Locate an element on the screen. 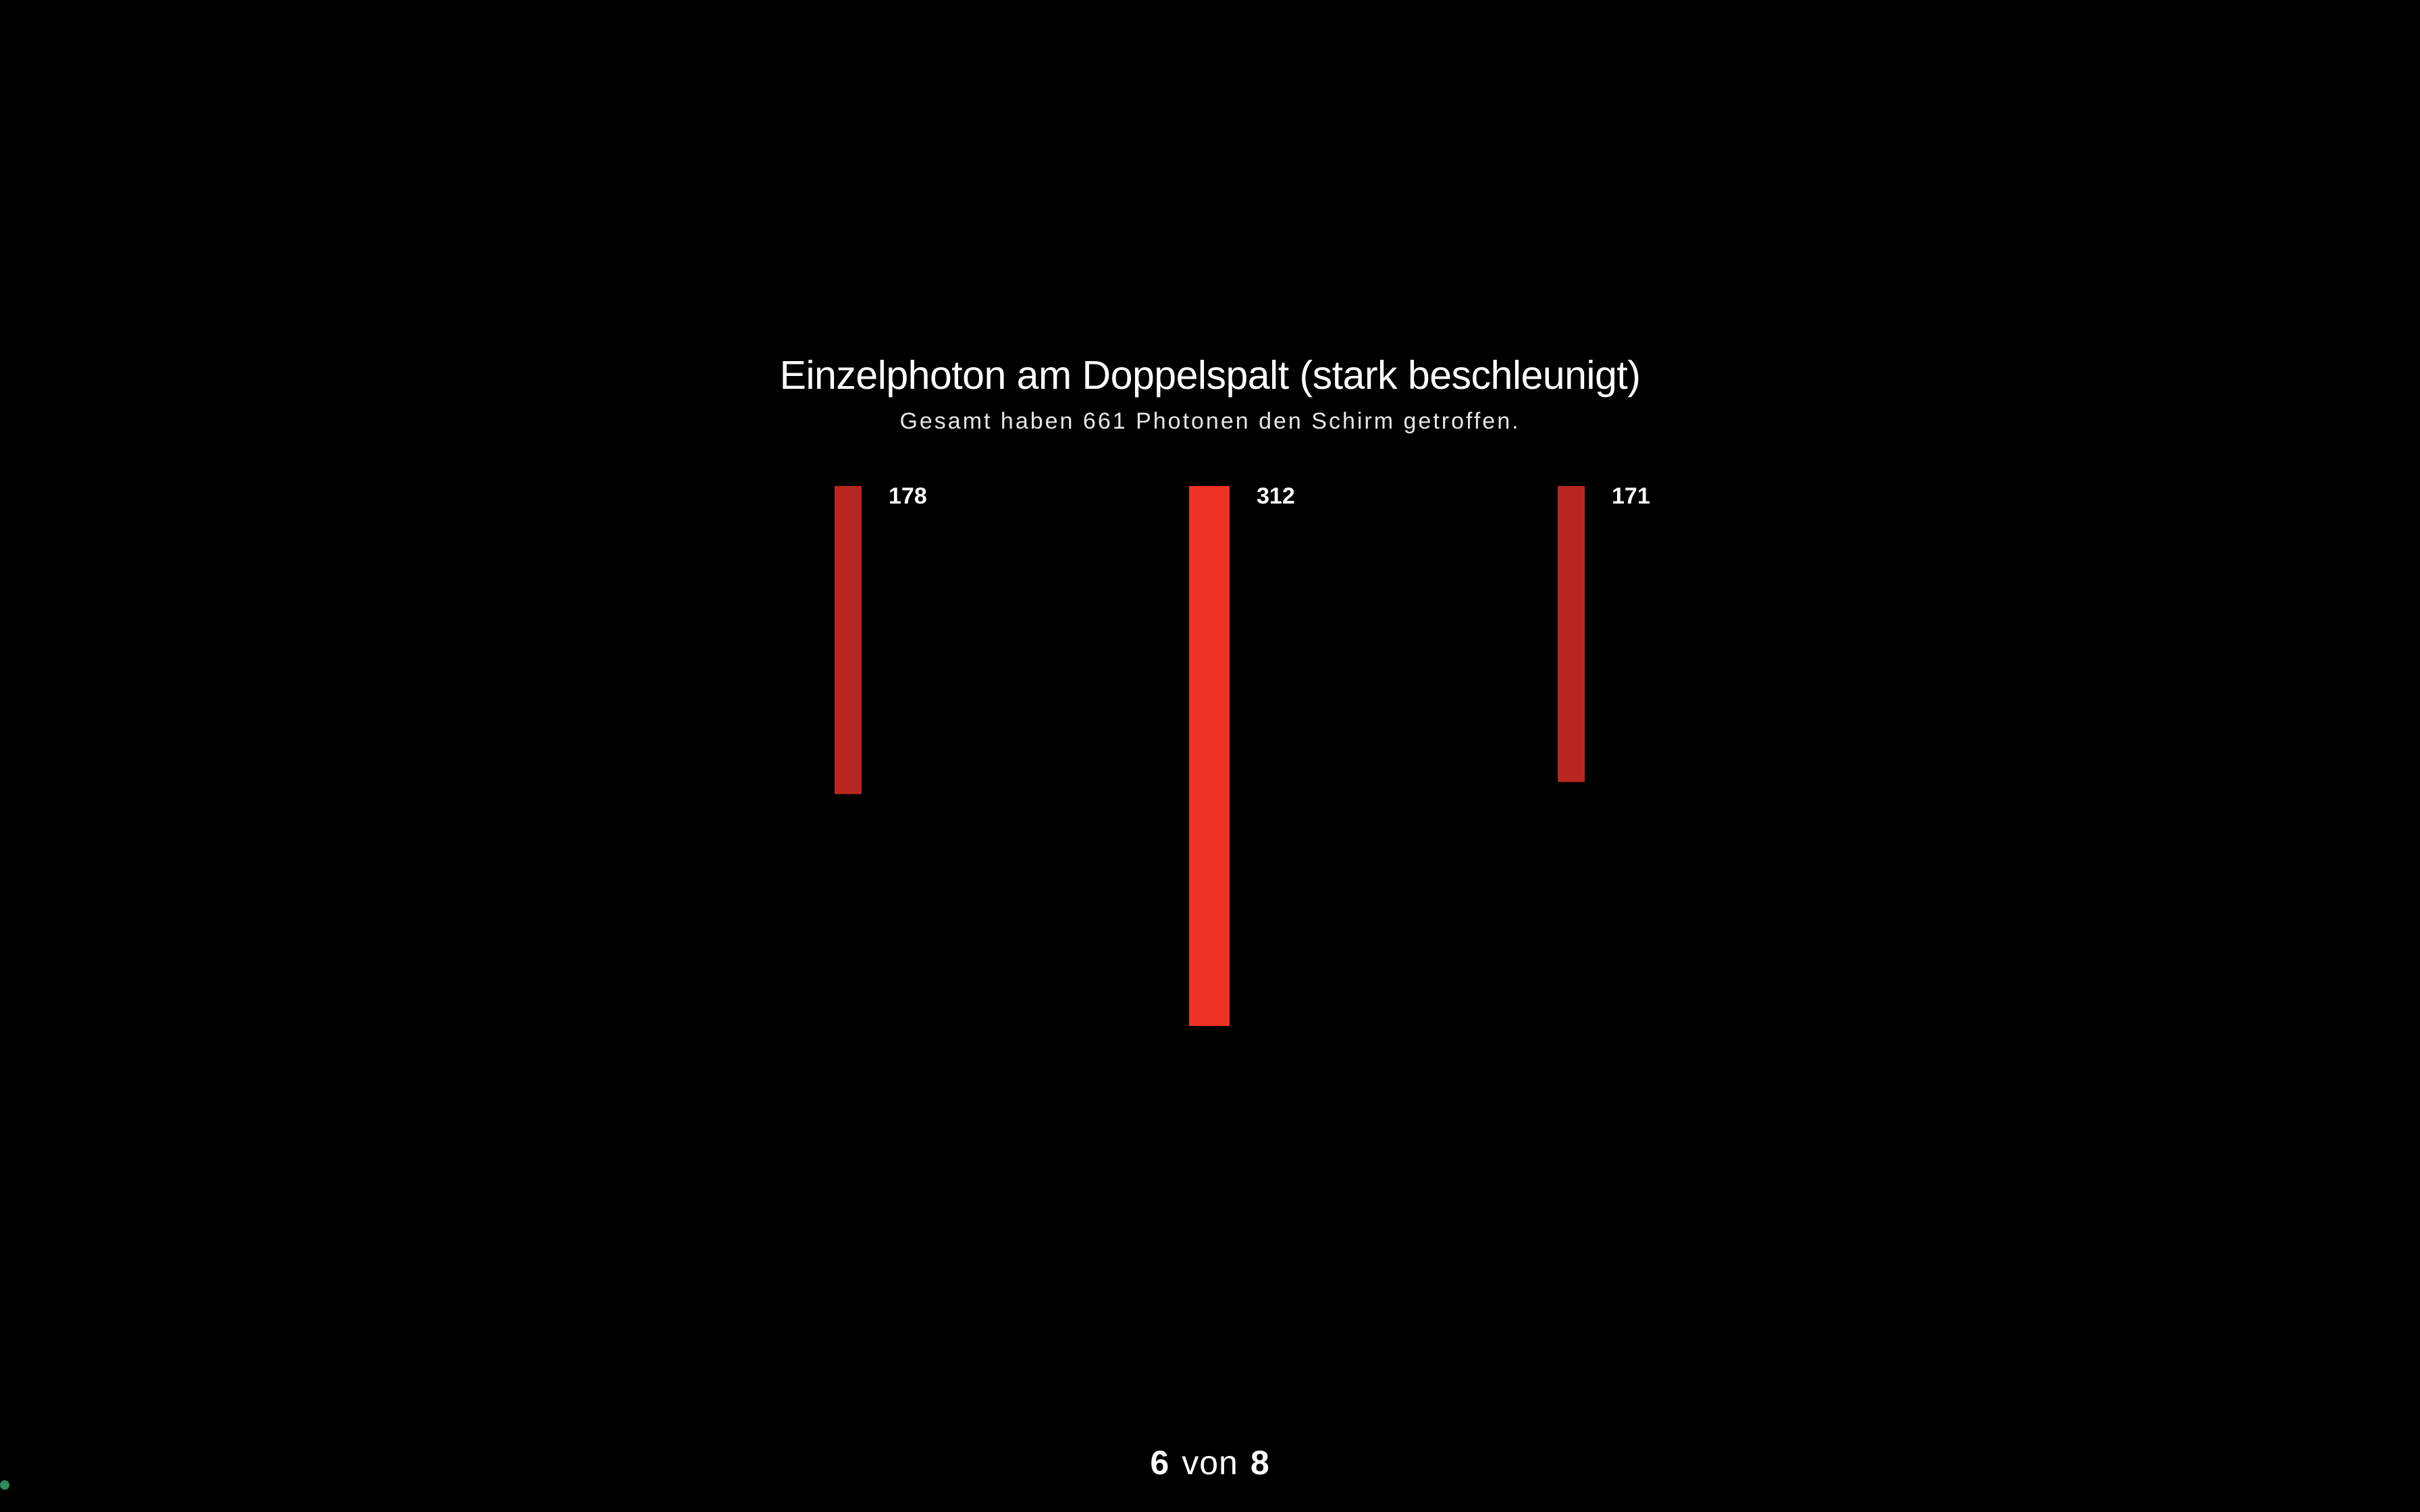  slide-counter: 6 von 8 is located at coordinates (1210, 1462).